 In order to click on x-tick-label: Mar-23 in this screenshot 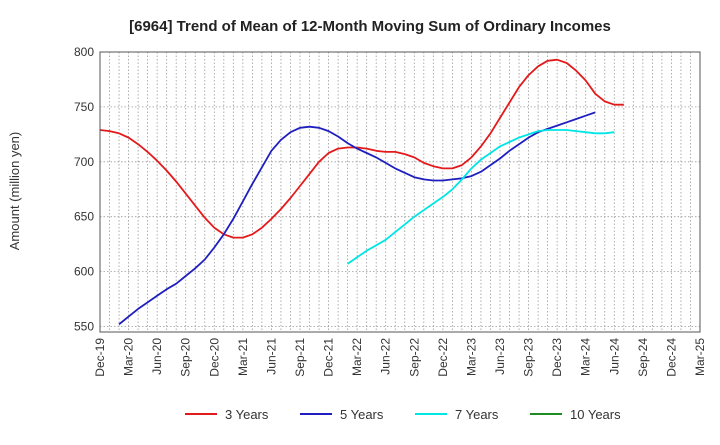, I will do `click(471, 357)`.